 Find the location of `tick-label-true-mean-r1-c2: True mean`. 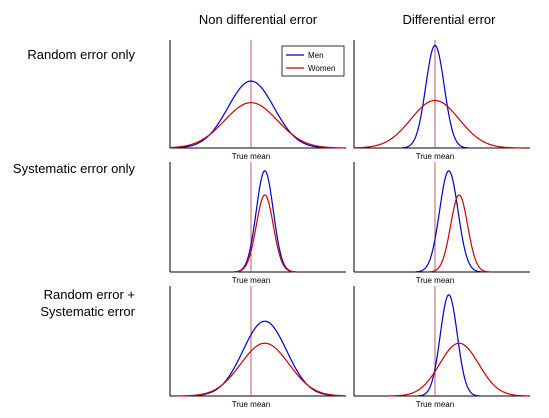

tick-label-true-mean-r1-c2: True mean is located at coordinates (435, 156).